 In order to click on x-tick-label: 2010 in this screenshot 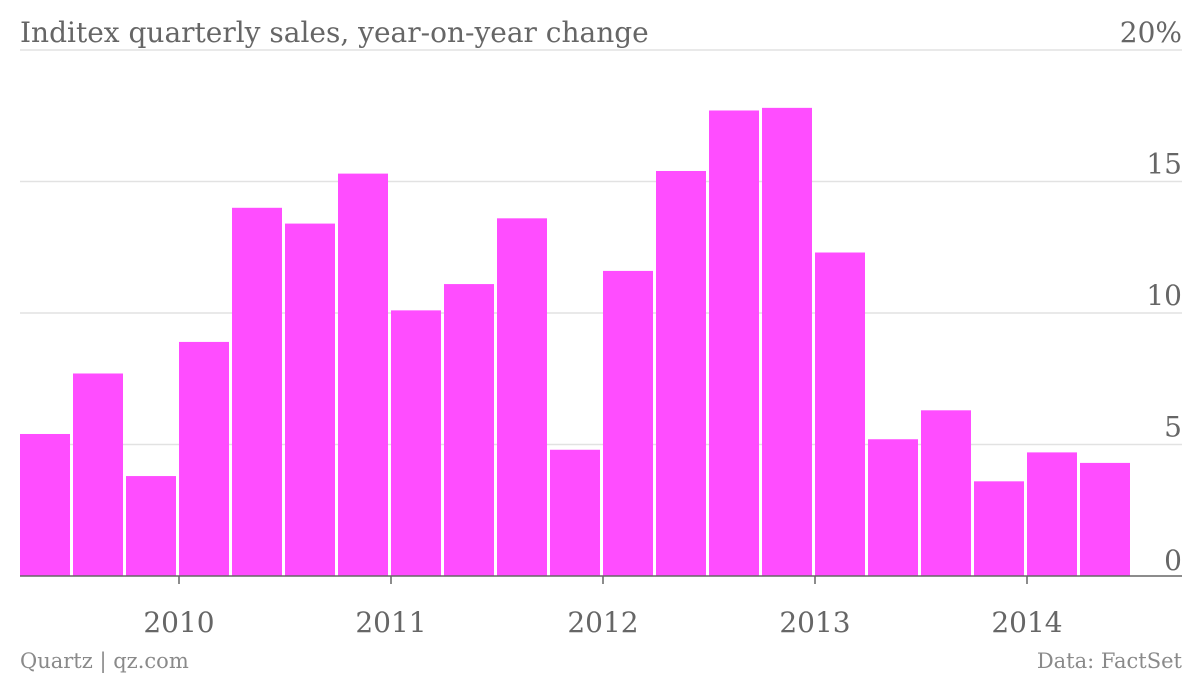, I will do `click(178, 622)`.